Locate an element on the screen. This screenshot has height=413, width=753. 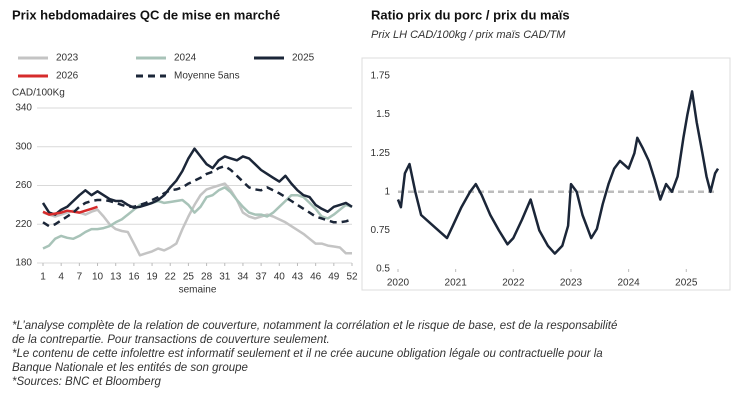
y-tick-label: 0.5 is located at coordinates (383, 269).